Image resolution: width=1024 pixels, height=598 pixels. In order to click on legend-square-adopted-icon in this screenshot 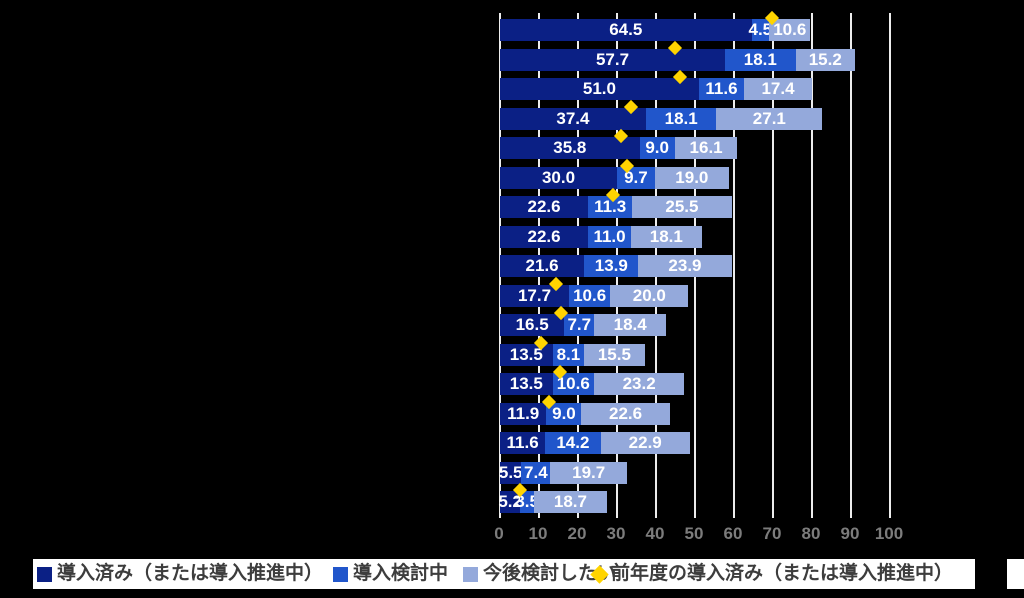, I will do `click(44, 574)`.